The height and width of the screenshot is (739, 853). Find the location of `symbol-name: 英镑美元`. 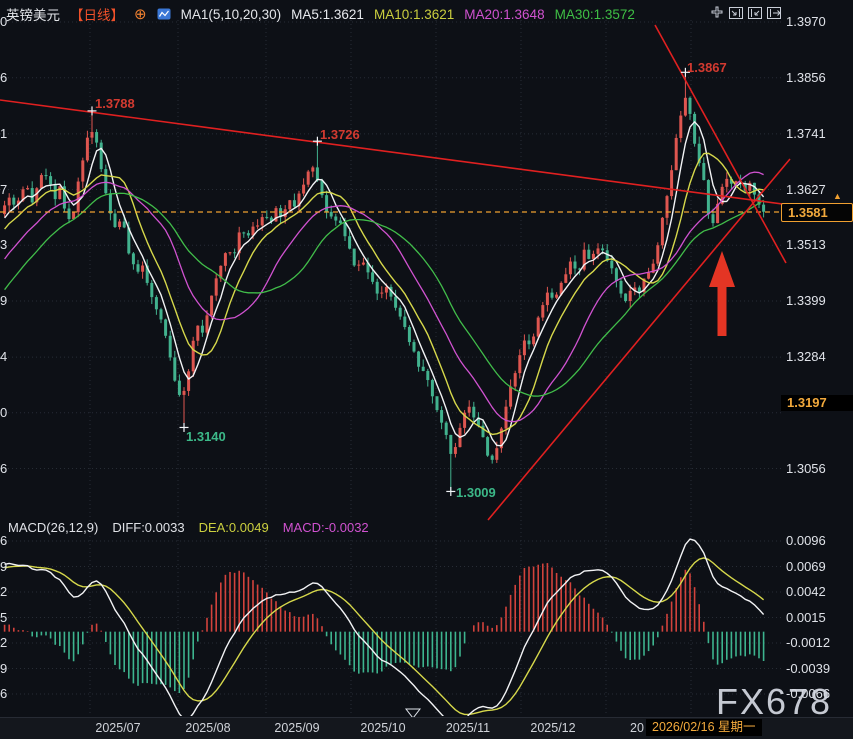

symbol-name: 英镑美元 is located at coordinates (33, 15).